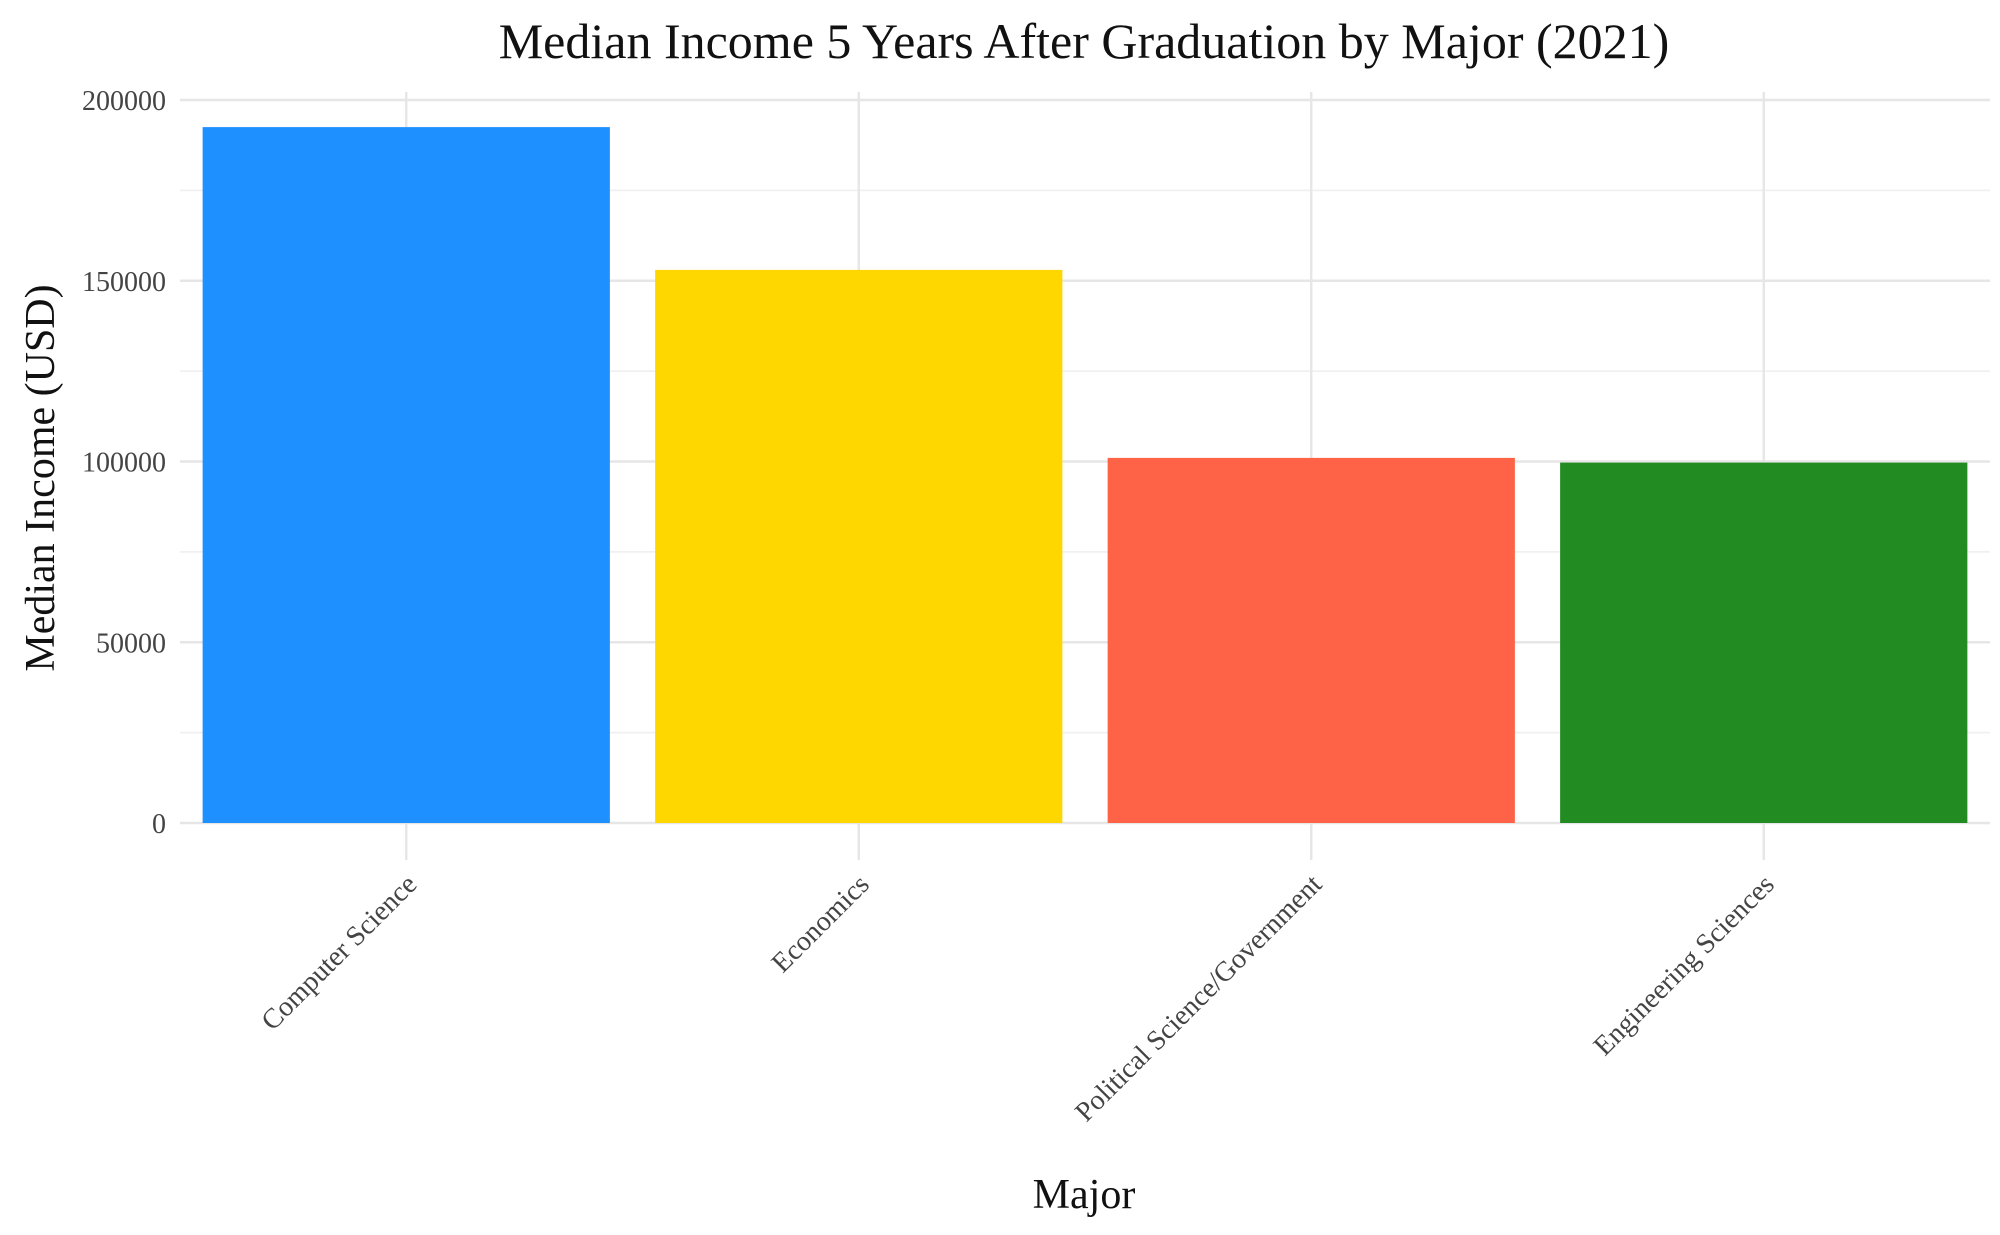  I want to click on y-tick-label: 150000, so click(124, 282).